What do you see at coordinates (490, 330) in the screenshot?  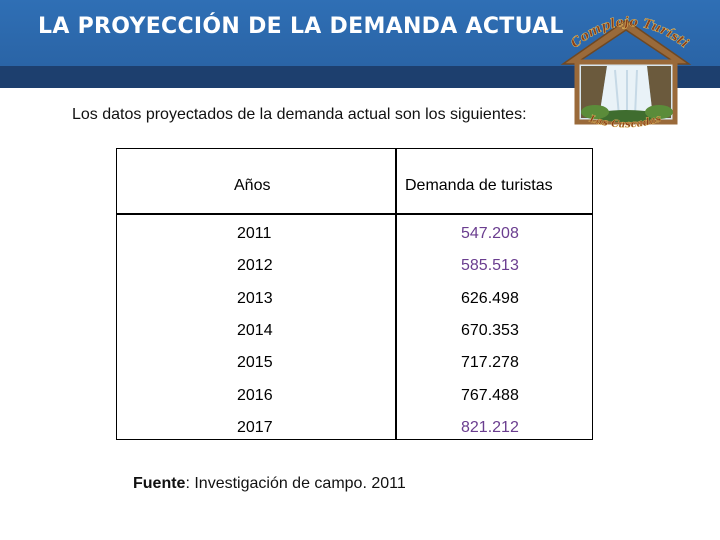 I see `table-cell-demand: 670.353` at bounding box center [490, 330].